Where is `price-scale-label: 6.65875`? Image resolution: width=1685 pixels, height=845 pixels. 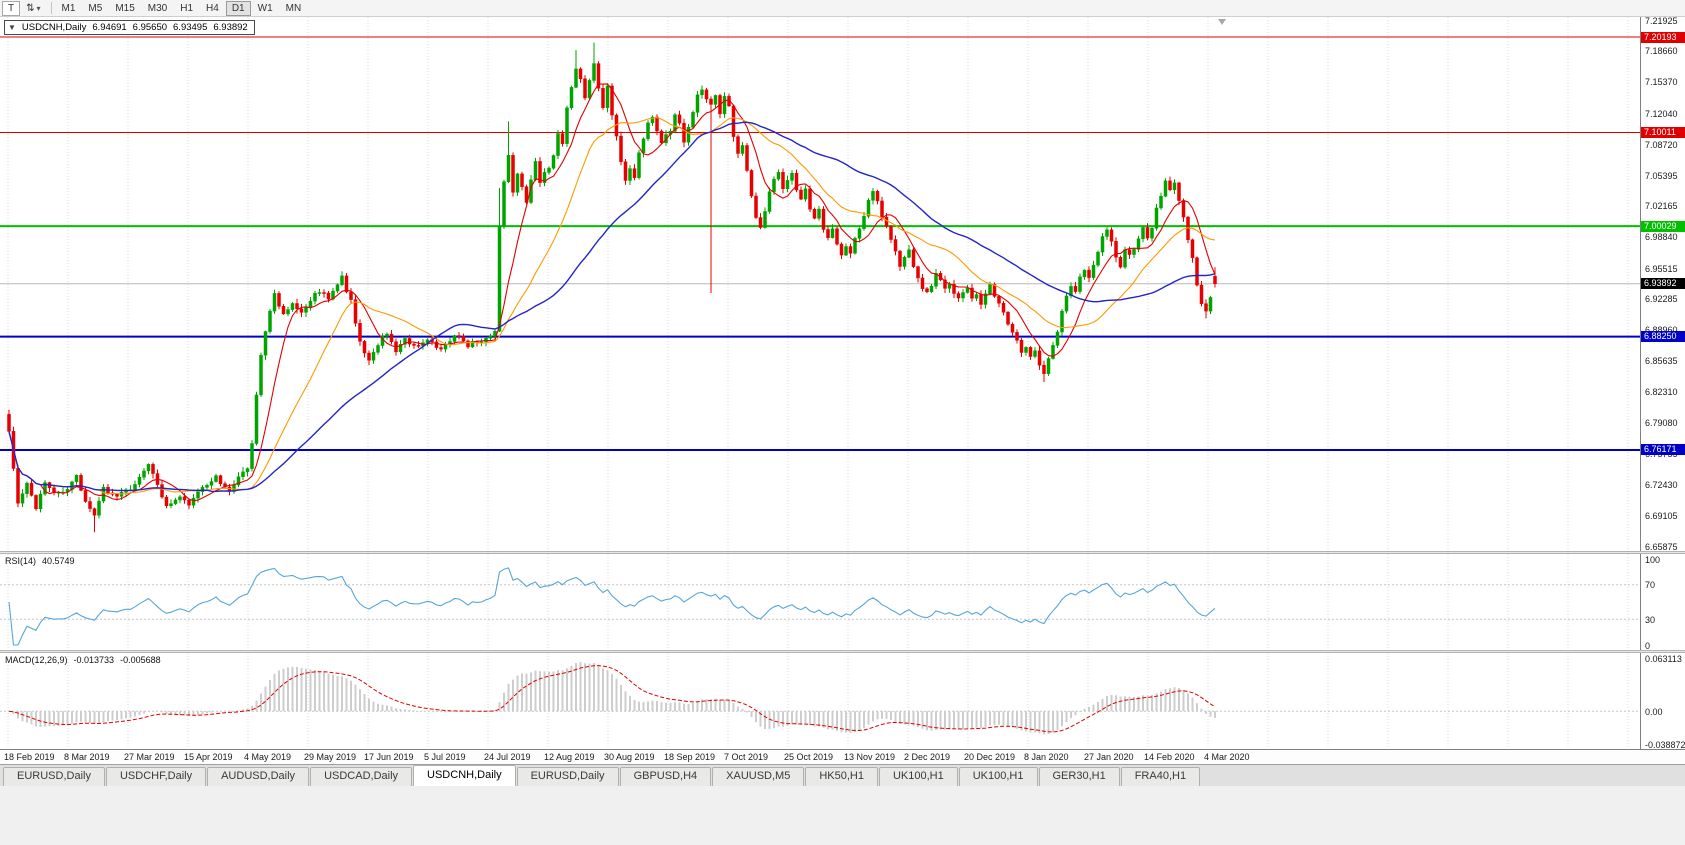
price-scale-label: 6.65875 is located at coordinates (1661, 546).